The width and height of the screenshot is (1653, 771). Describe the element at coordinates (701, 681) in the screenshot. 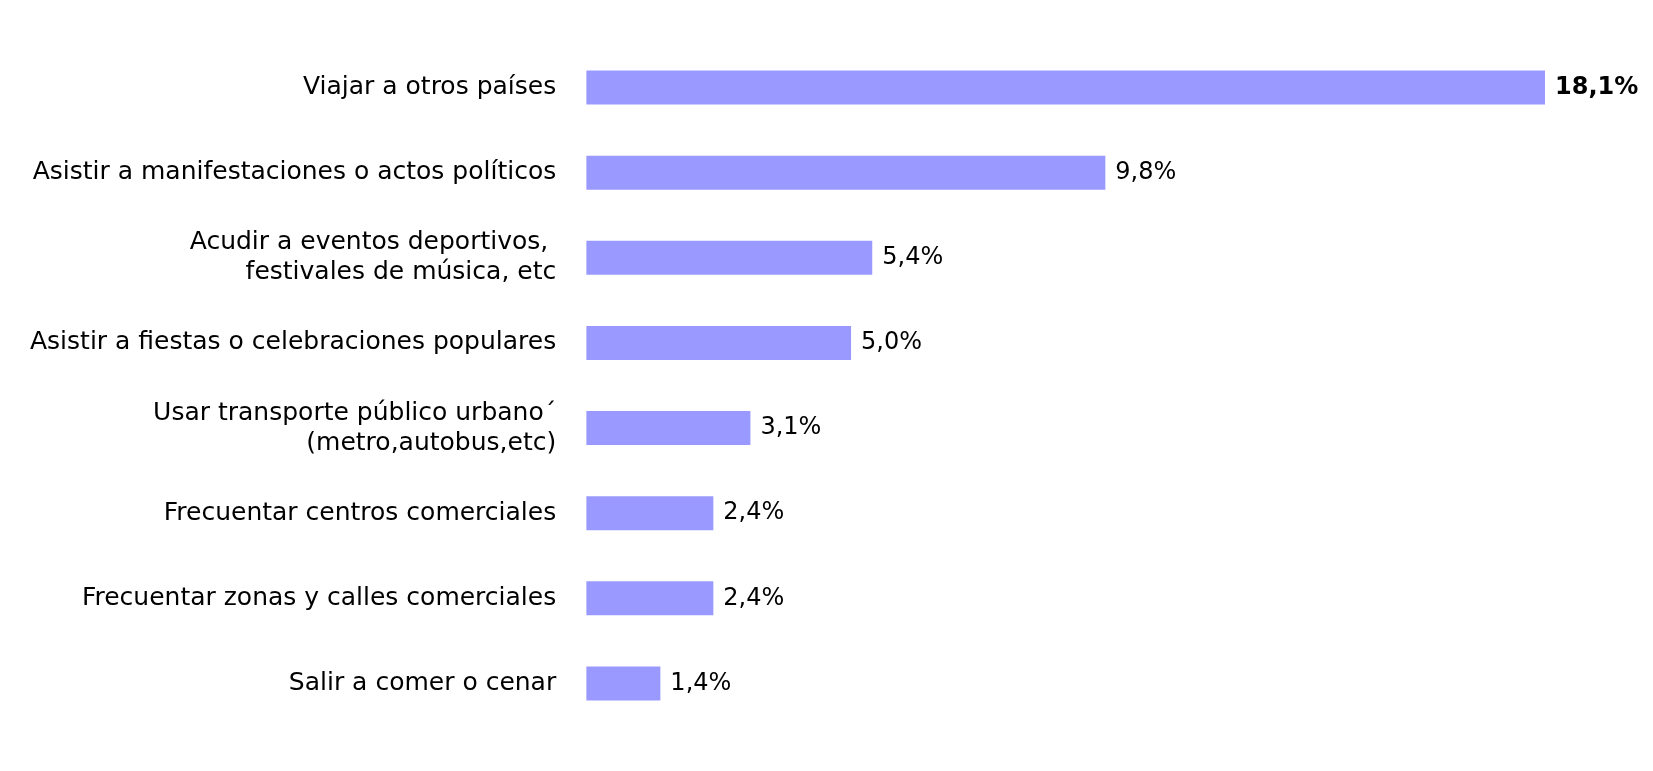

I see `data-label: 1,4%` at that location.